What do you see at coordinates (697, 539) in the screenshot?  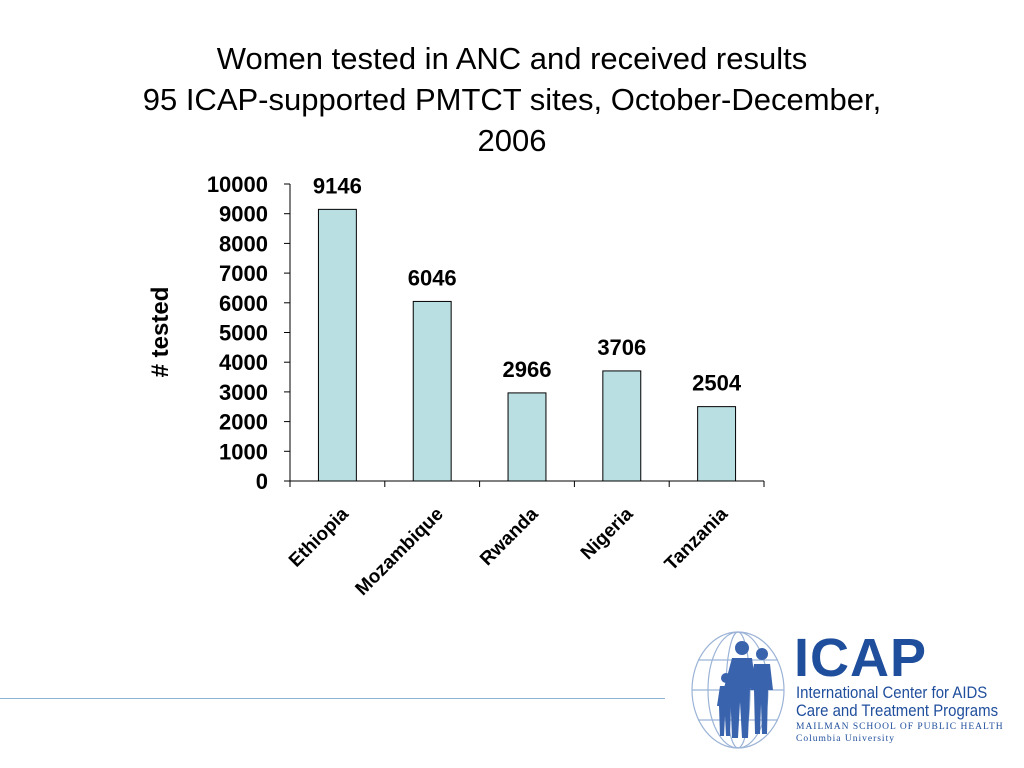 I see `x-tick-label-tanzania: Tanzania` at bounding box center [697, 539].